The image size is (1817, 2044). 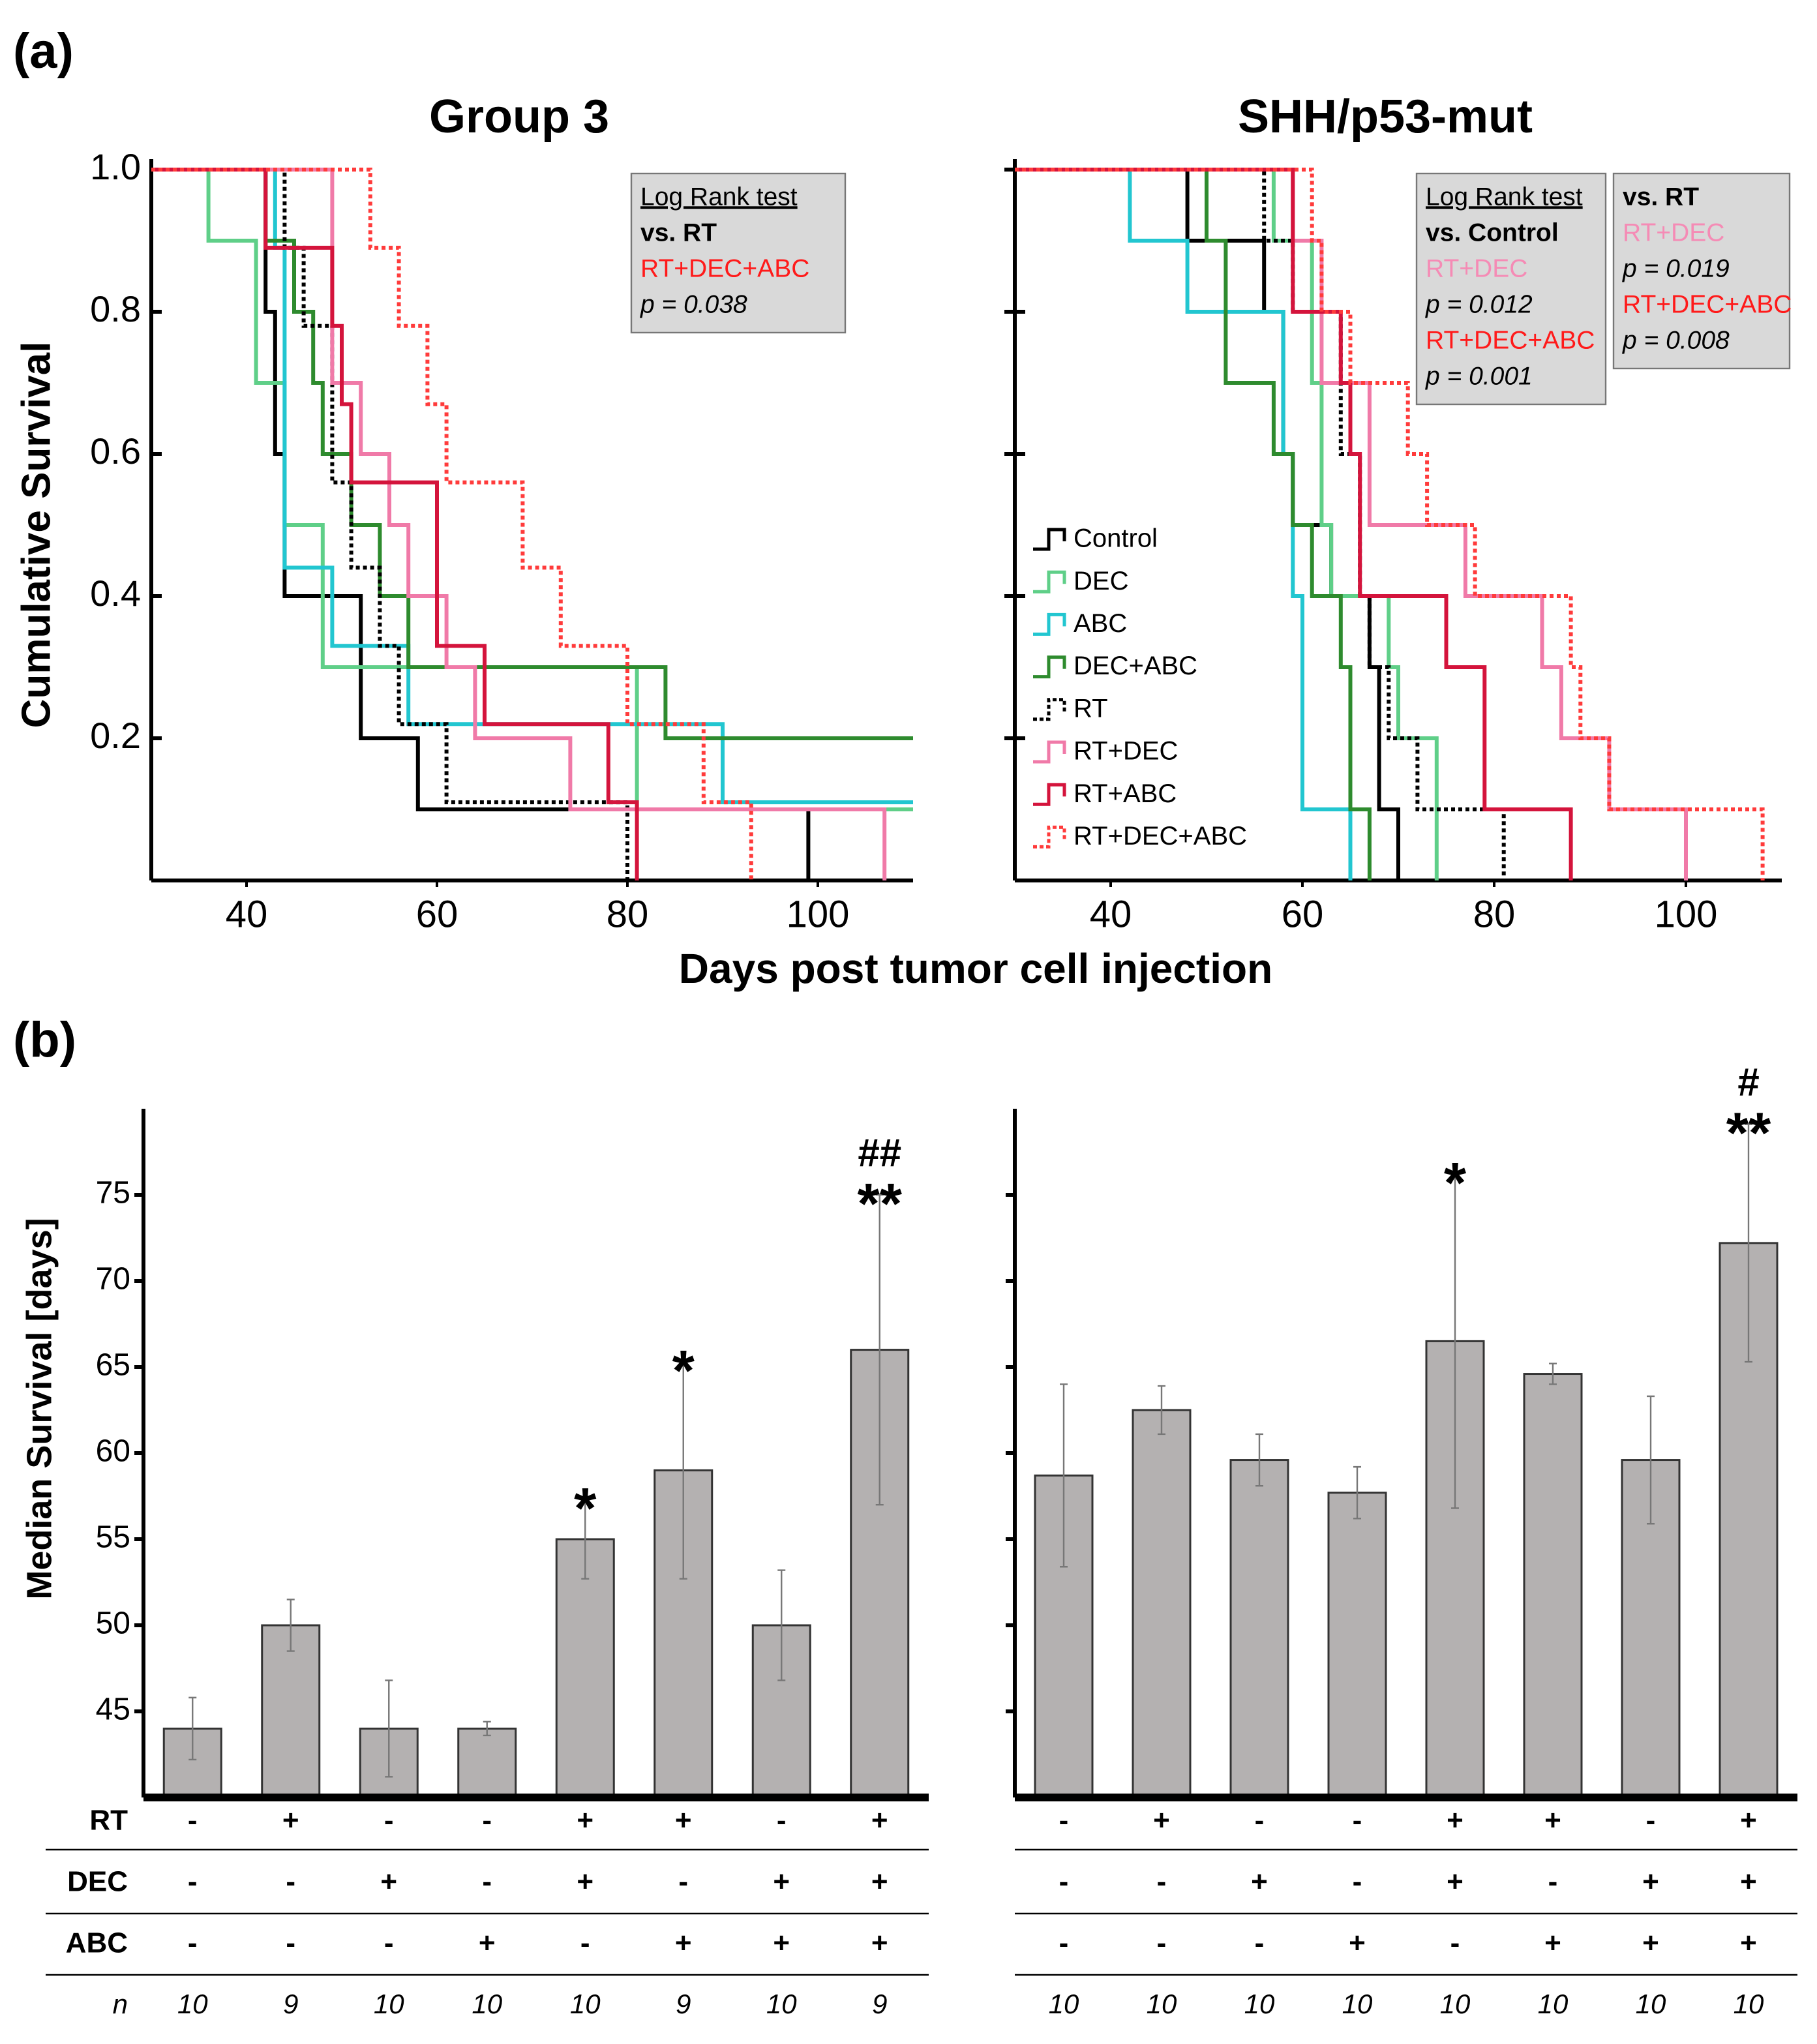 What do you see at coordinates (975, 968) in the screenshot?
I see `x-axis-label: Days post tumor cell injection` at bounding box center [975, 968].